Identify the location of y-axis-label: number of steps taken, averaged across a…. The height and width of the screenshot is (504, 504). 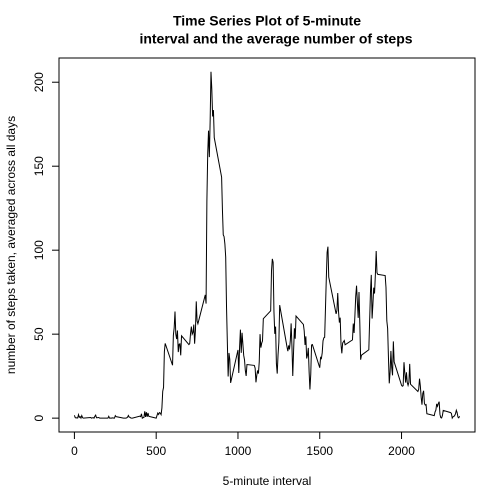
(11, 245).